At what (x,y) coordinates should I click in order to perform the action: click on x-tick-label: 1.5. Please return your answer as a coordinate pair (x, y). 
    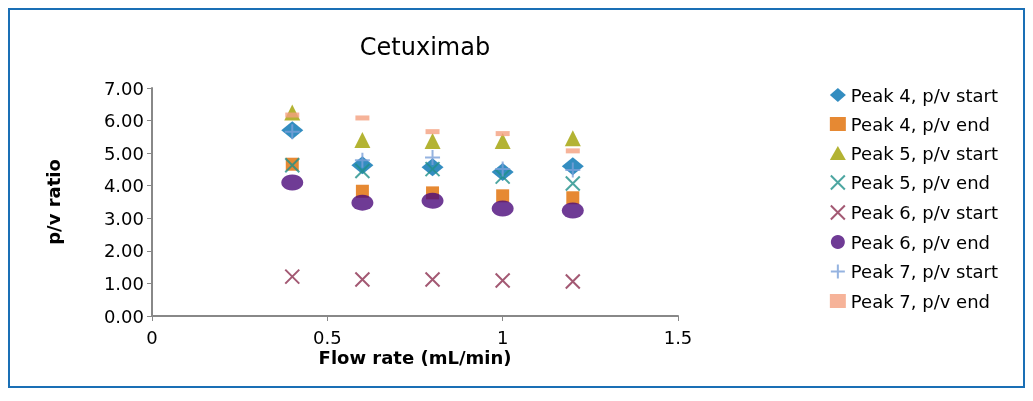
    Looking at the image, I should click on (678, 337).